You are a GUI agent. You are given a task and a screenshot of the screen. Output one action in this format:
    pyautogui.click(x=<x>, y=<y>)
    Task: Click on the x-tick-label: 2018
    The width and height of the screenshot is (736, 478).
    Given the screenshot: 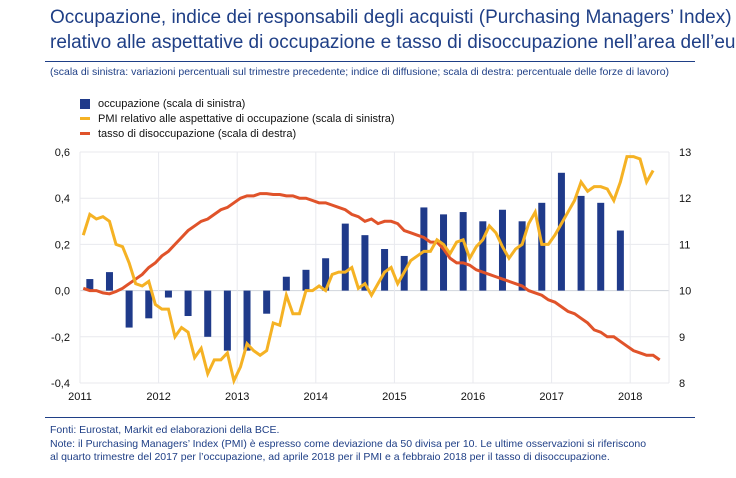 What is the action you would take?
    pyautogui.click(x=630, y=397)
    